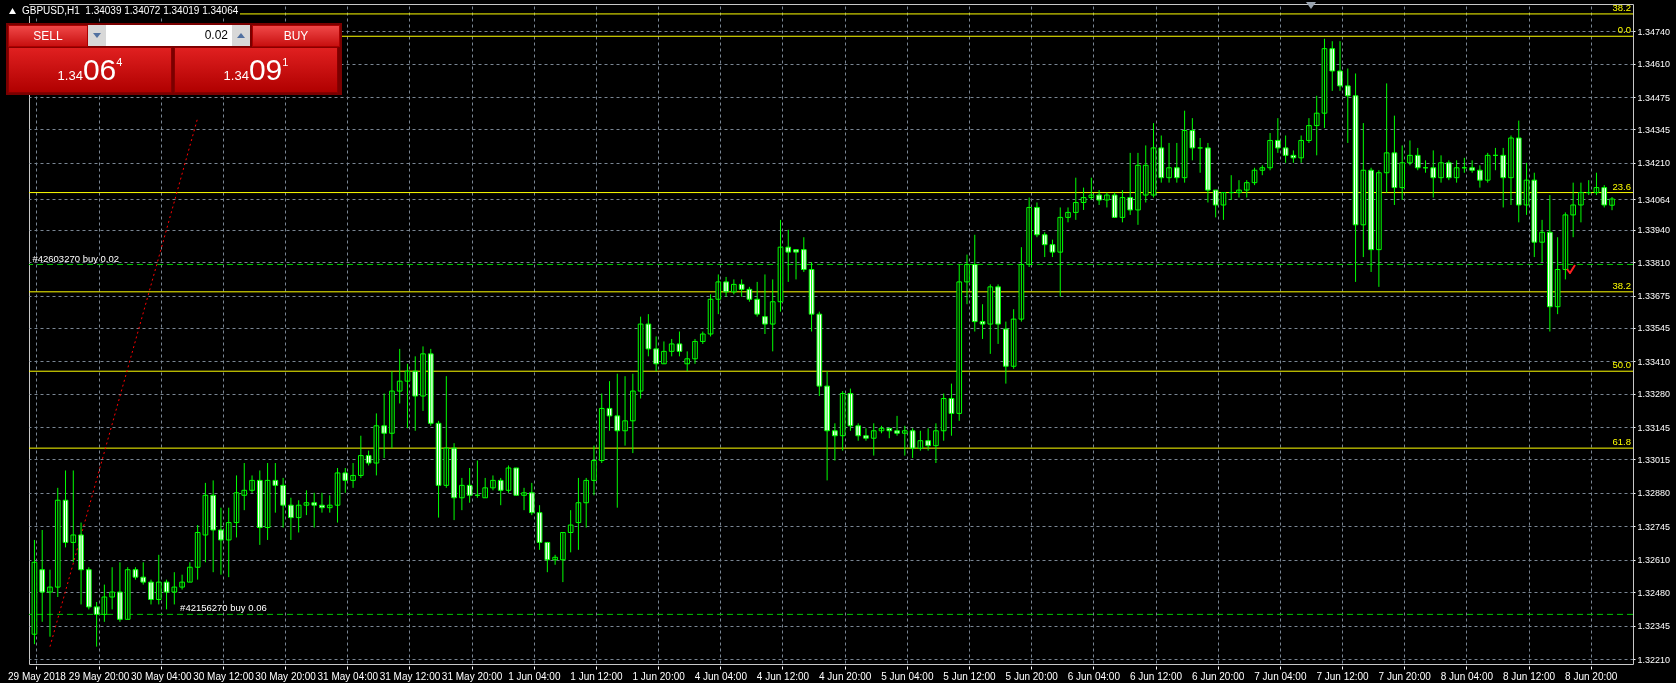 This screenshot has width=1676, height=683. What do you see at coordinates (907, 676) in the screenshot?
I see `x-tick-label: 5 Jun 04:00` at bounding box center [907, 676].